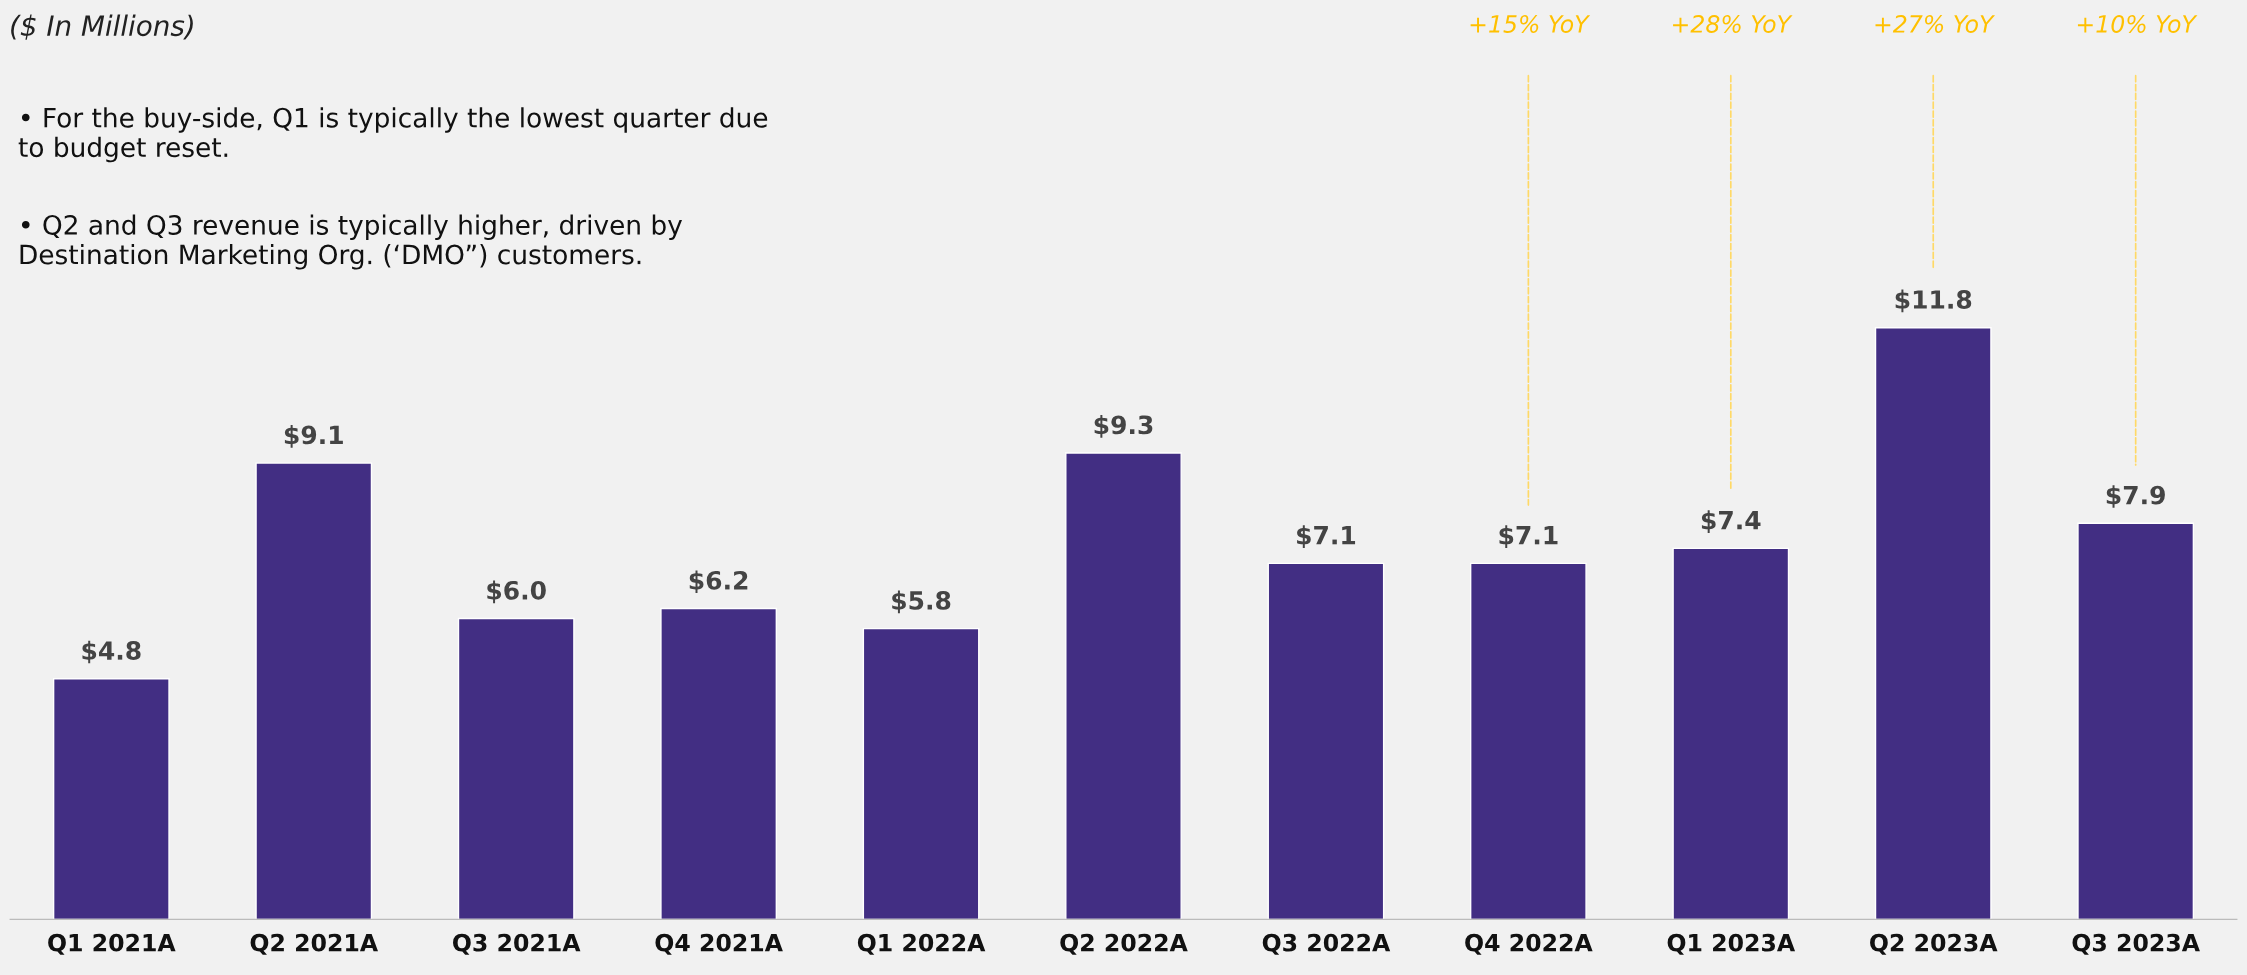  Describe the element at coordinates (1124, 944) in the screenshot. I see `x-tick-label: Q2 2022A` at that location.